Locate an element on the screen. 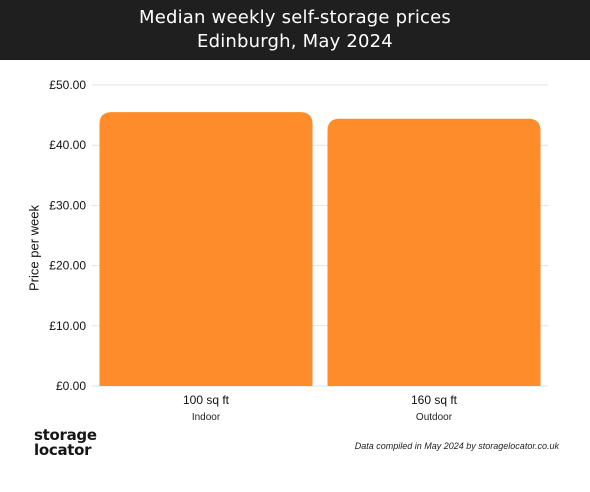 The height and width of the screenshot is (492, 590). chart-title: Median weekly self-storage prices is located at coordinates (295, 17).